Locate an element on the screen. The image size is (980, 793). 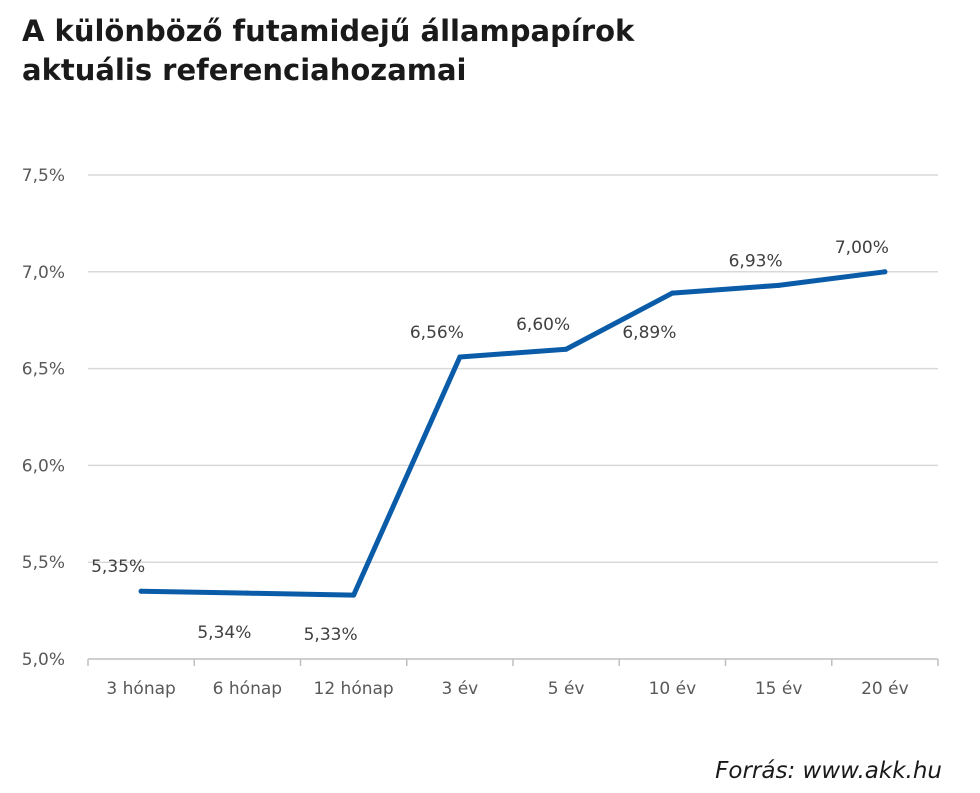
x-tick-label: 3 hónap is located at coordinates (140, 689).